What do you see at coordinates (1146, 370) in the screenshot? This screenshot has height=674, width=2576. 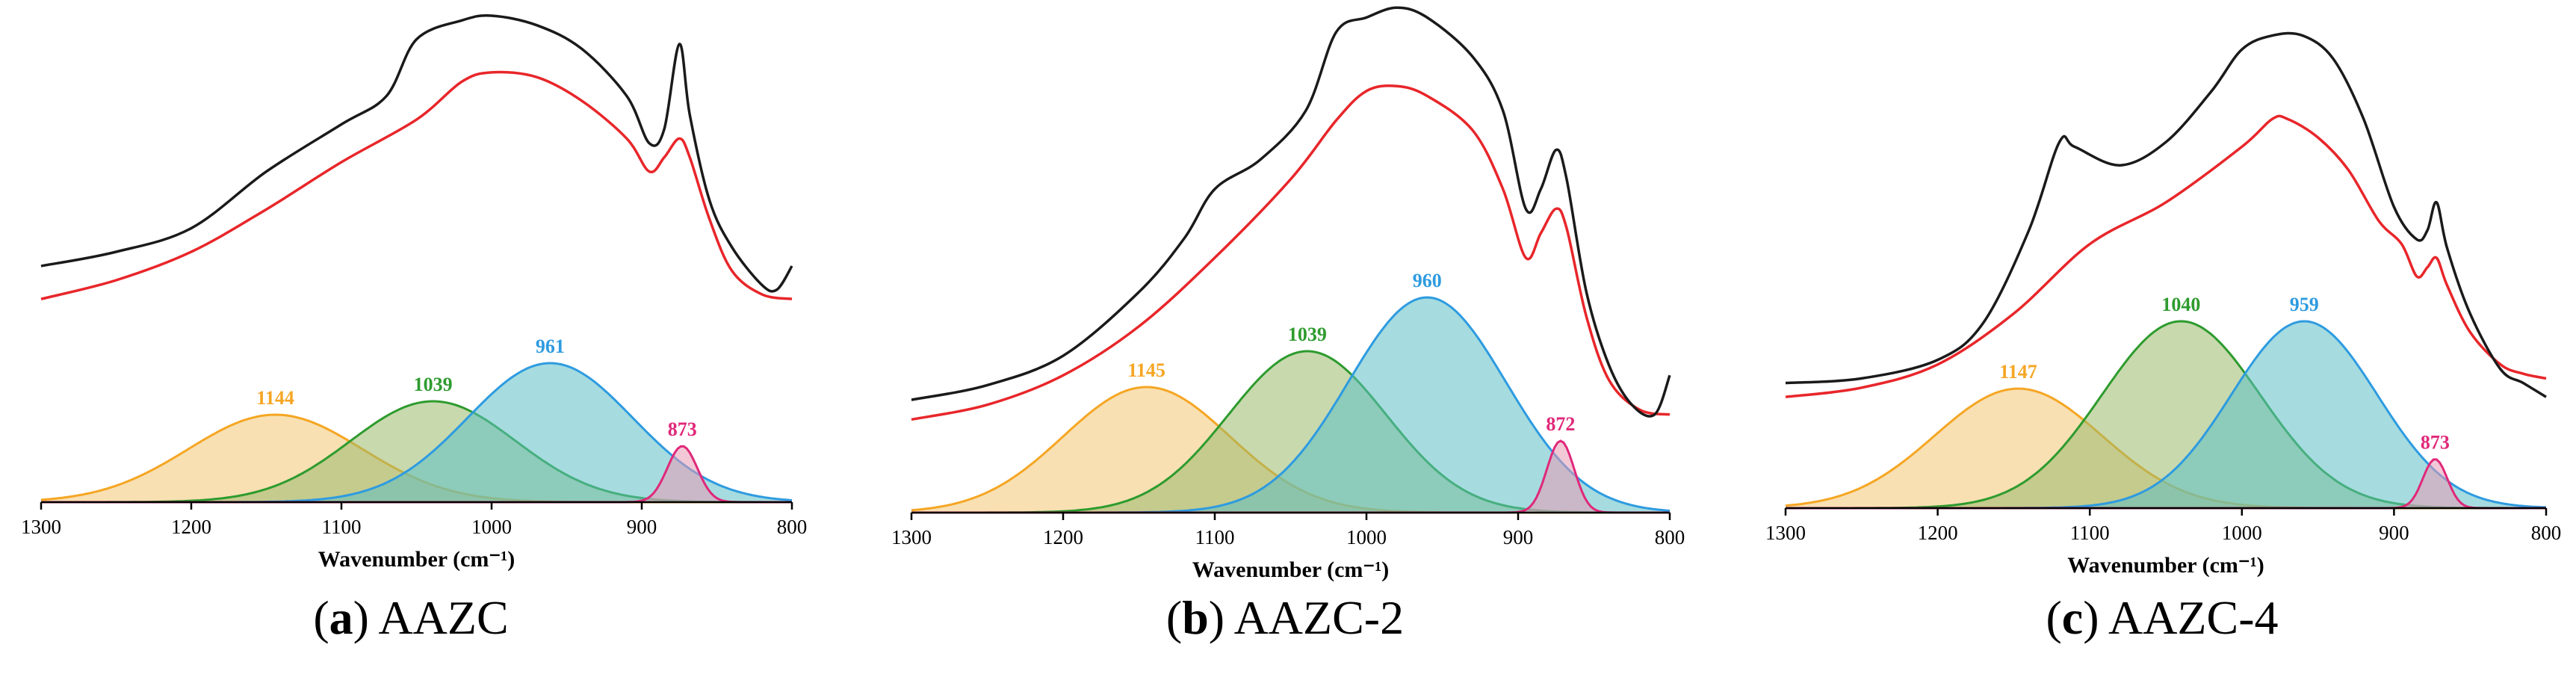 I see `peak-label-1145: 1145` at bounding box center [1146, 370].